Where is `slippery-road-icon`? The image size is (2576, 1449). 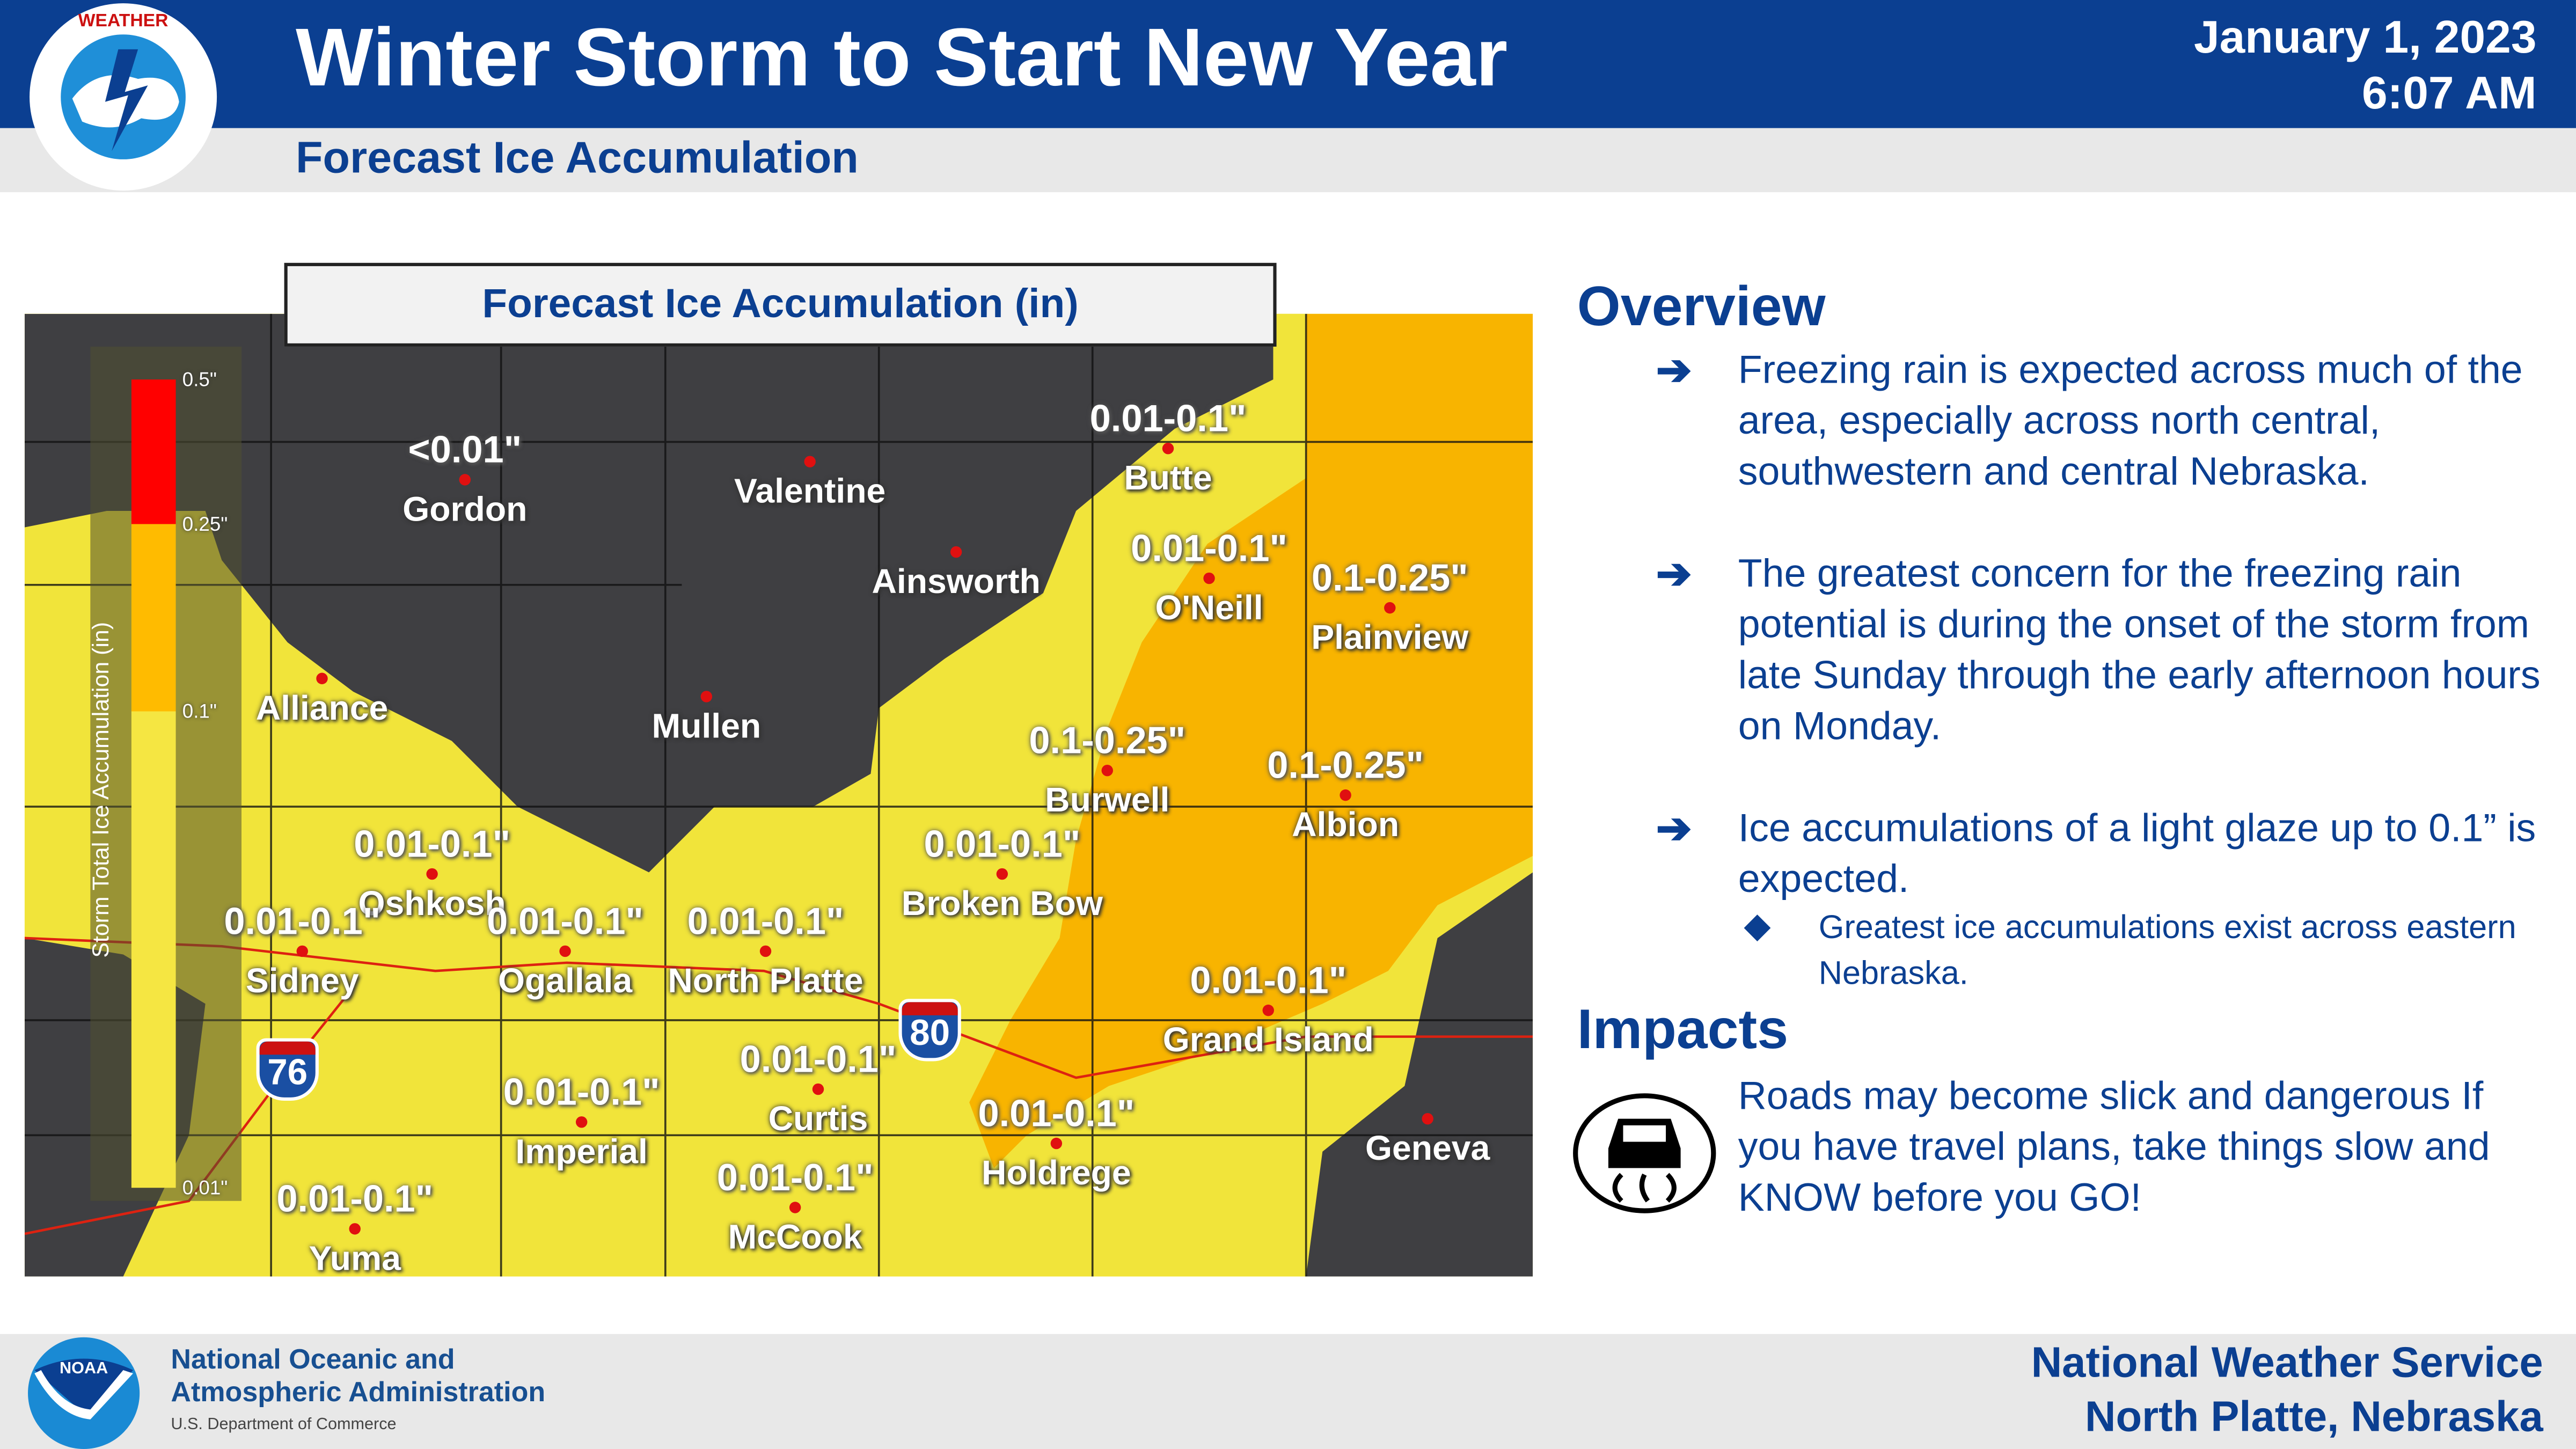 slippery-road-icon is located at coordinates (1644, 1153).